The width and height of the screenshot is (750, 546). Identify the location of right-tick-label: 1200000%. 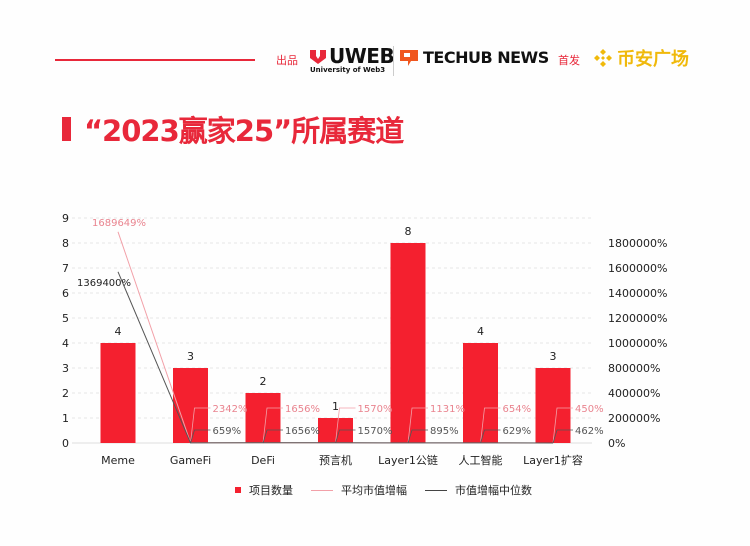
(637, 318).